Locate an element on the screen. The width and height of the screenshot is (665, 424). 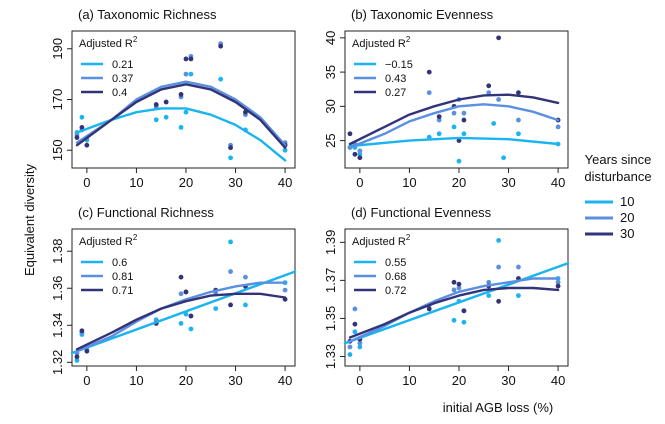
plot-frame is located at coordinates (183, 297).